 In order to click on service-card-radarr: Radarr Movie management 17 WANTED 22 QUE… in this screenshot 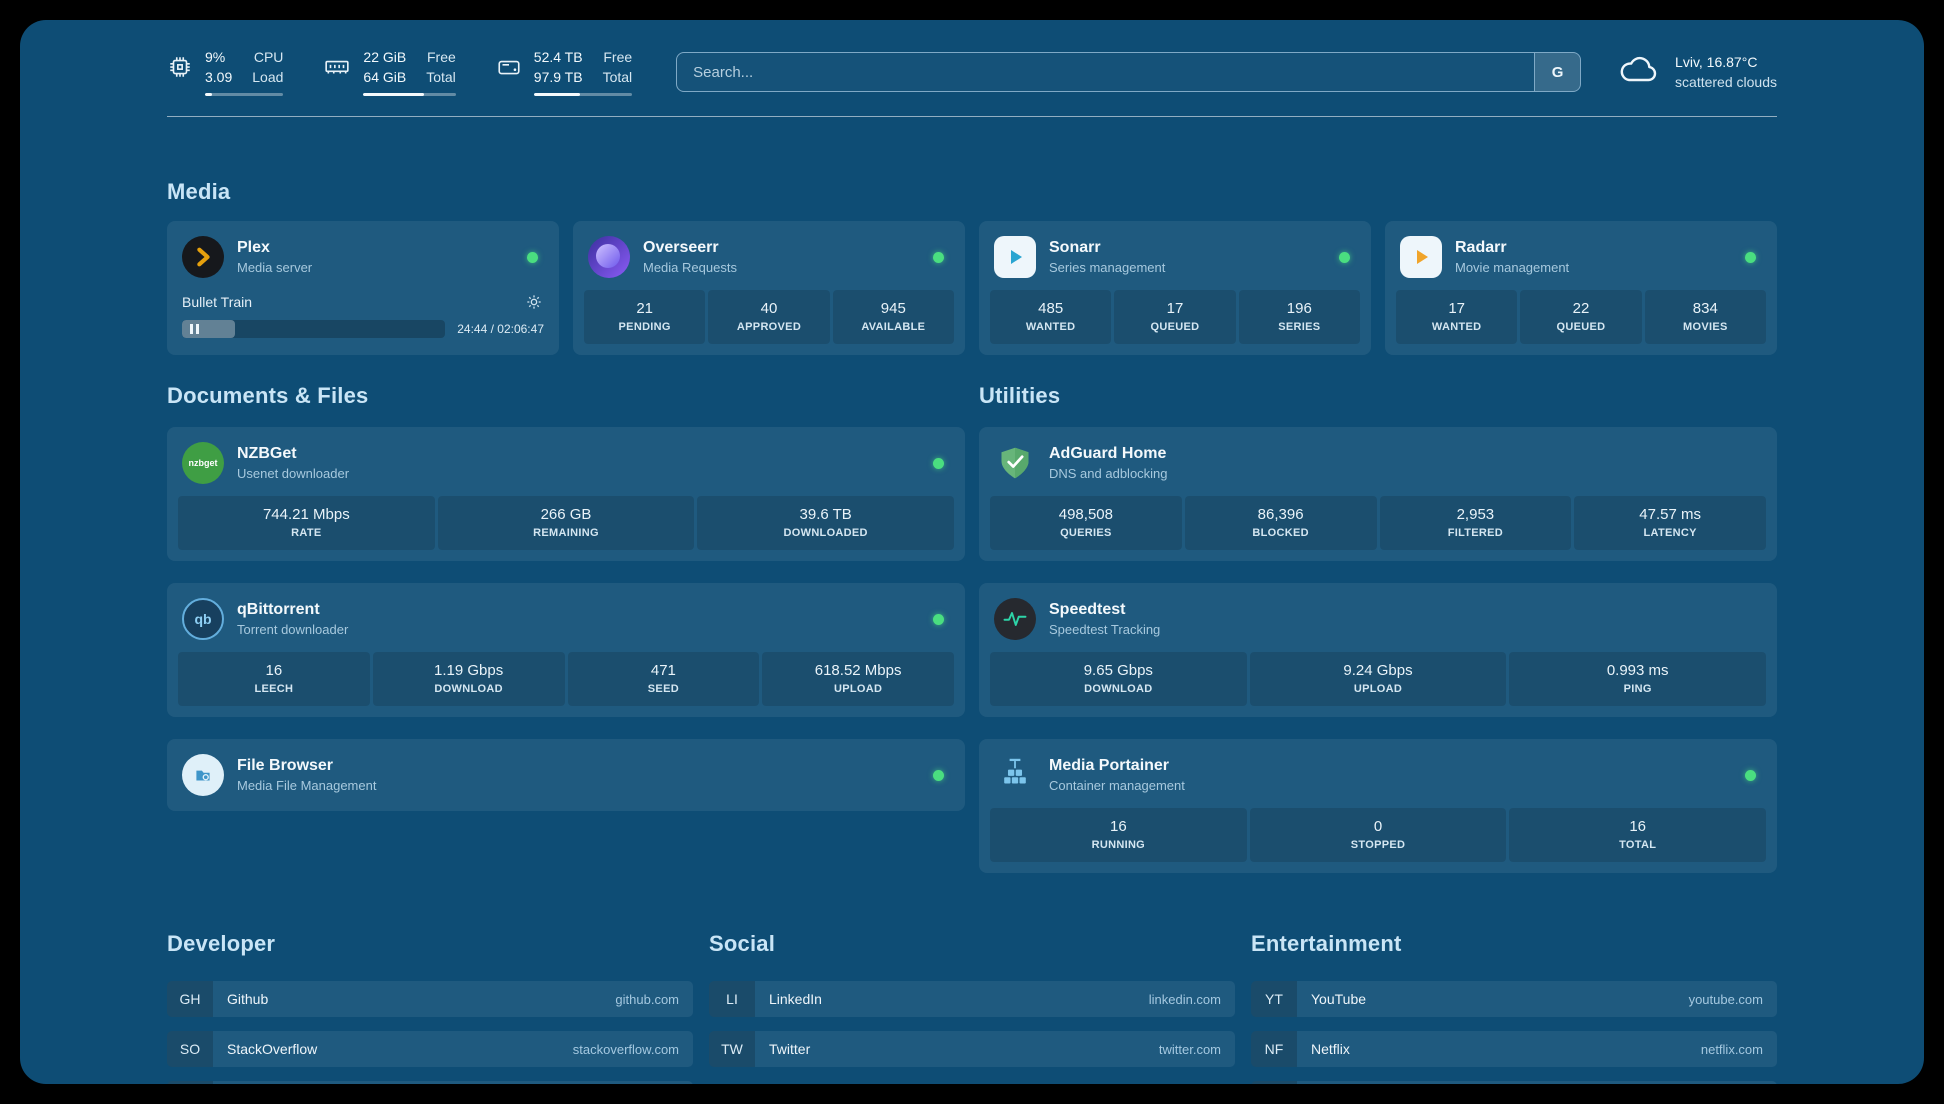, I will do `click(1581, 288)`.